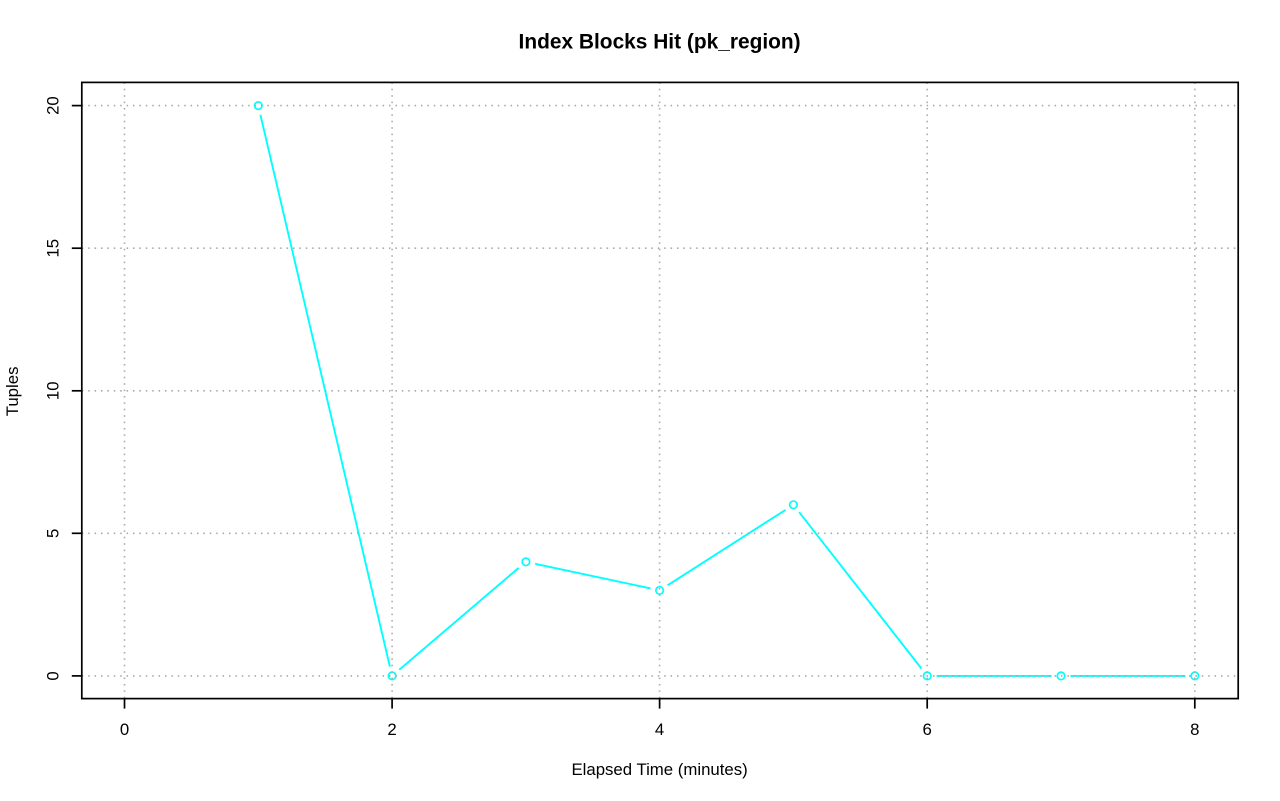 The image size is (1280, 801). What do you see at coordinates (12, 392) in the screenshot?
I see `svg-text: Tuples` at bounding box center [12, 392].